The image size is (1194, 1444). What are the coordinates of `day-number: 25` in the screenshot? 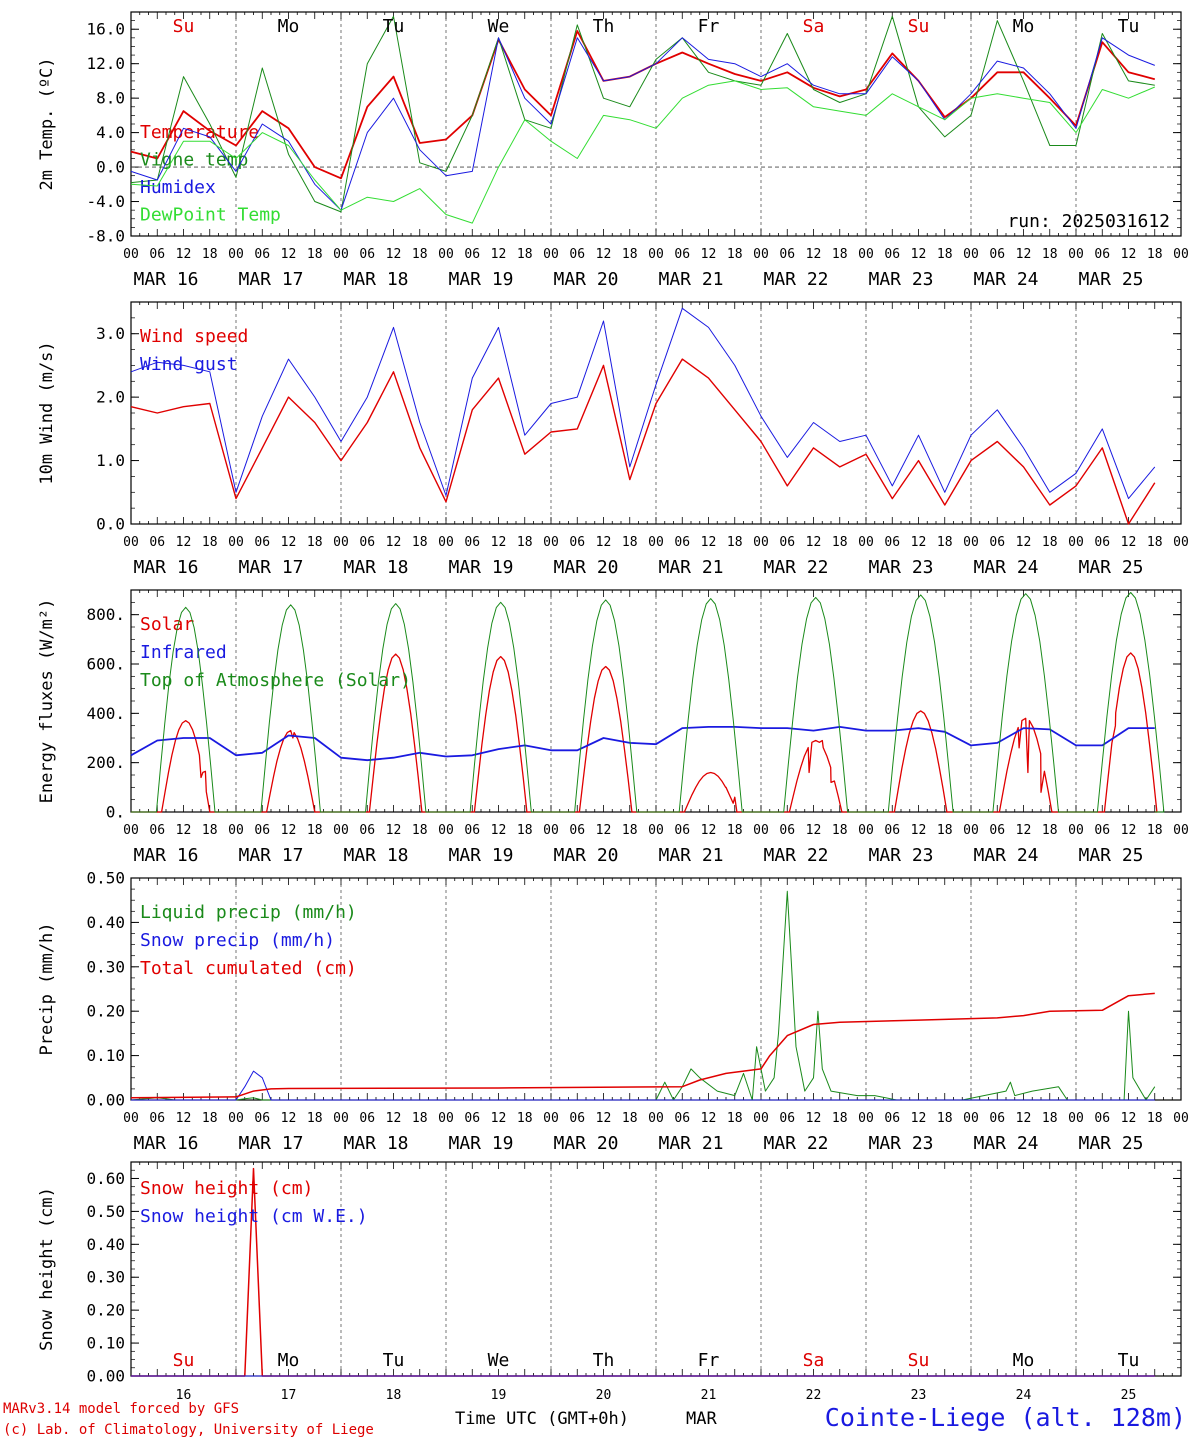 It's located at (1129, 1395).